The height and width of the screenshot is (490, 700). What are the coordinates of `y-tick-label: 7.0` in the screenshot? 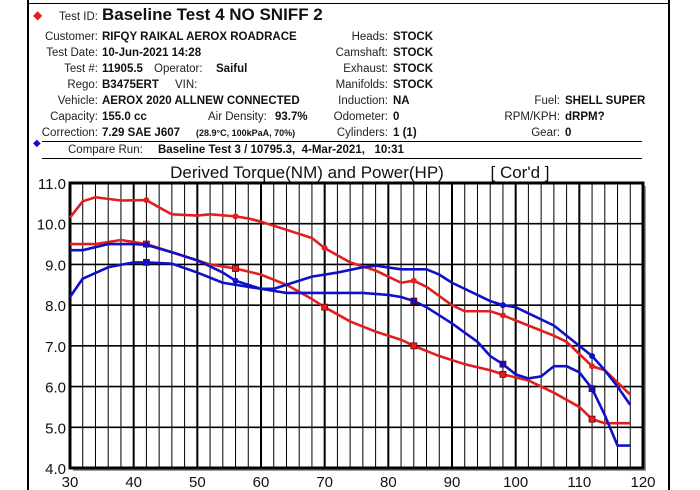 It's located at (55, 347).